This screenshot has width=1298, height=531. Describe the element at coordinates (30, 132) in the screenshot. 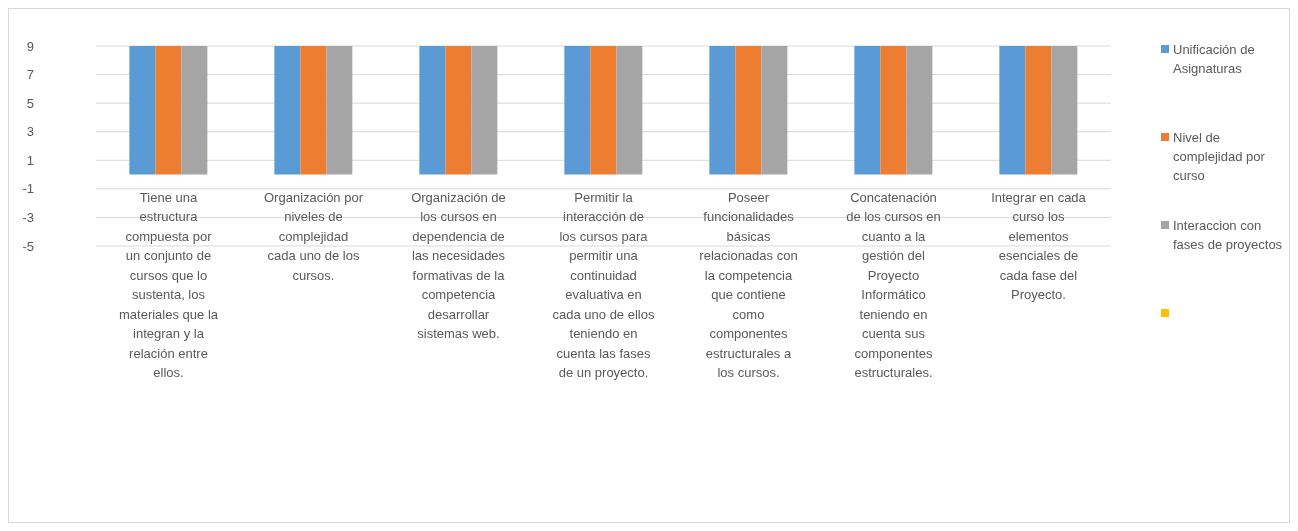

I see `y-tick-label: 3` at that location.